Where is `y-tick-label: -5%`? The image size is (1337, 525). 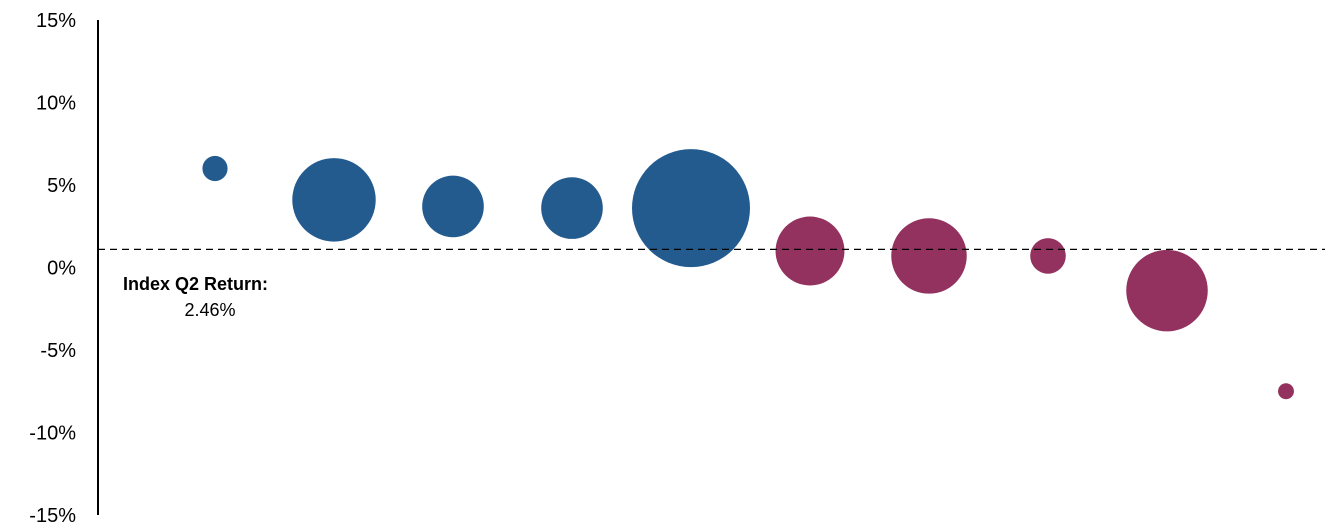 y-tick-label: -5% is located at coordinates (58, 351).